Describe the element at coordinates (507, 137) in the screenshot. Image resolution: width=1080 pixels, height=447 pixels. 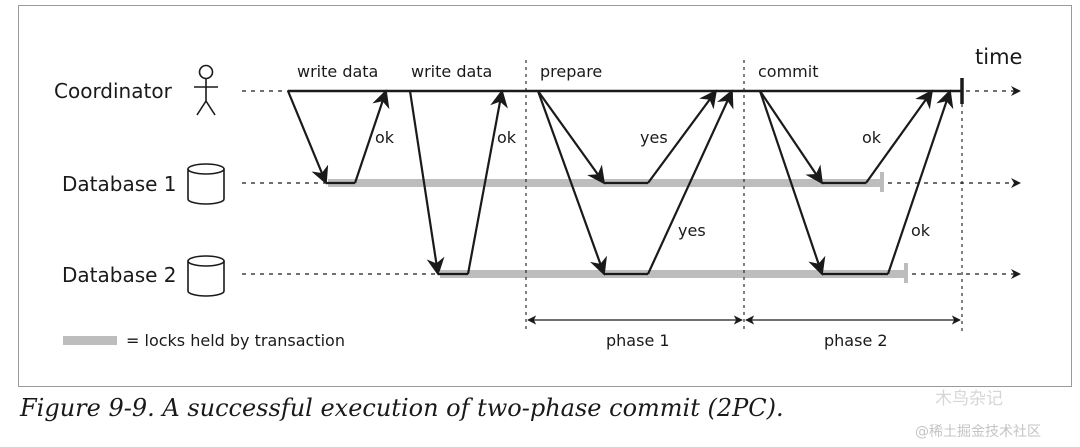
I see `label-ok-db2-write: ok` at that location.